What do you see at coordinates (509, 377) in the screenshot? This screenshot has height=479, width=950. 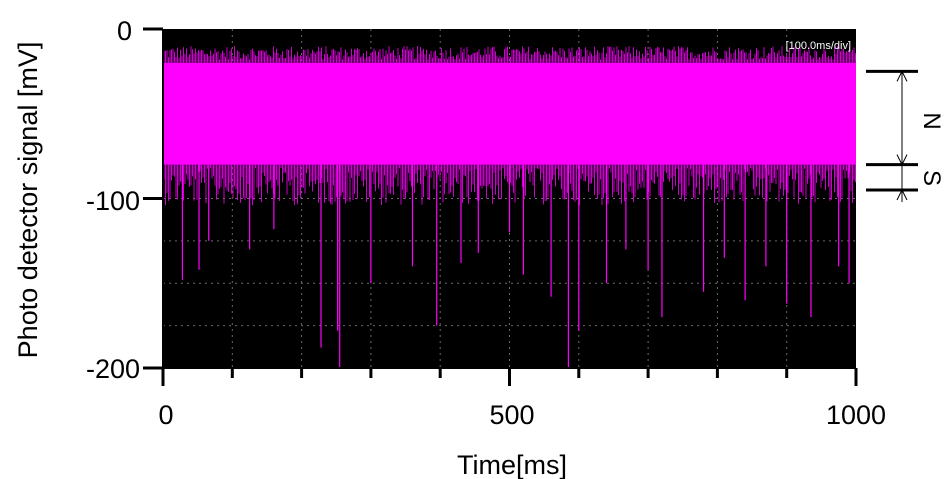 I see `x-ticks` at bounding box center [509, 377].